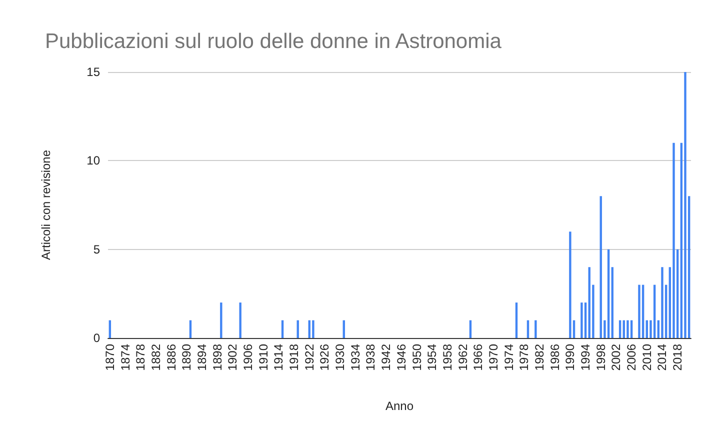  I want to click on x-tick-label: 2014, so click(662, 357).